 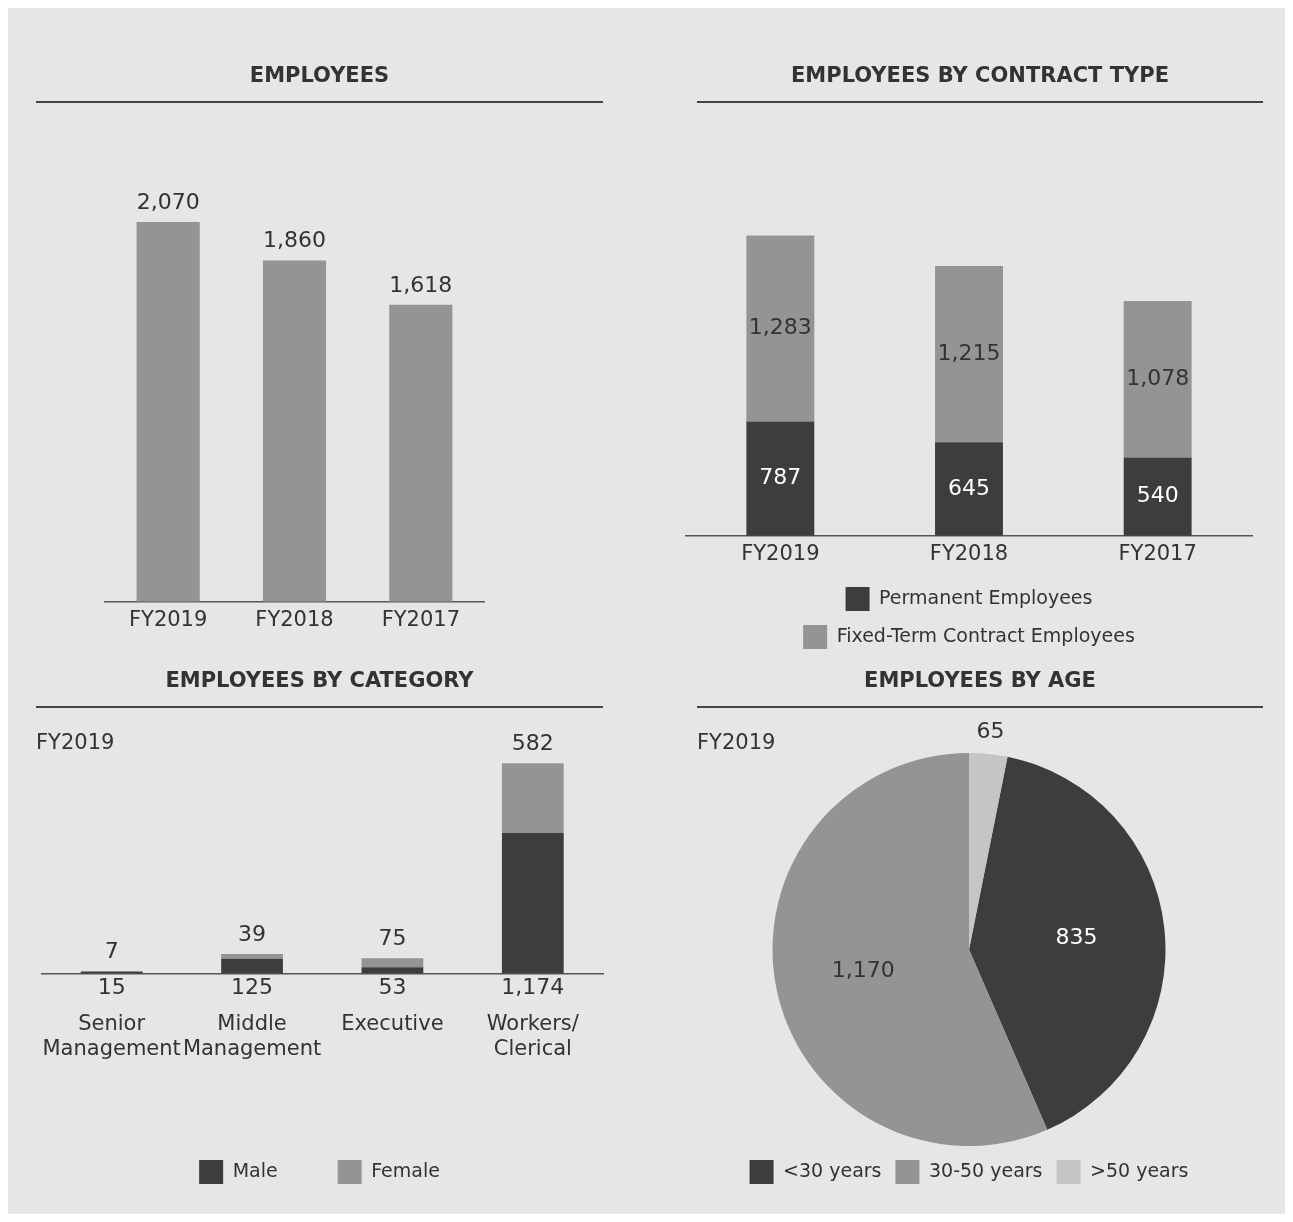 I want to click on legend-label: Permanent Employees, so click(x=986, y=596).